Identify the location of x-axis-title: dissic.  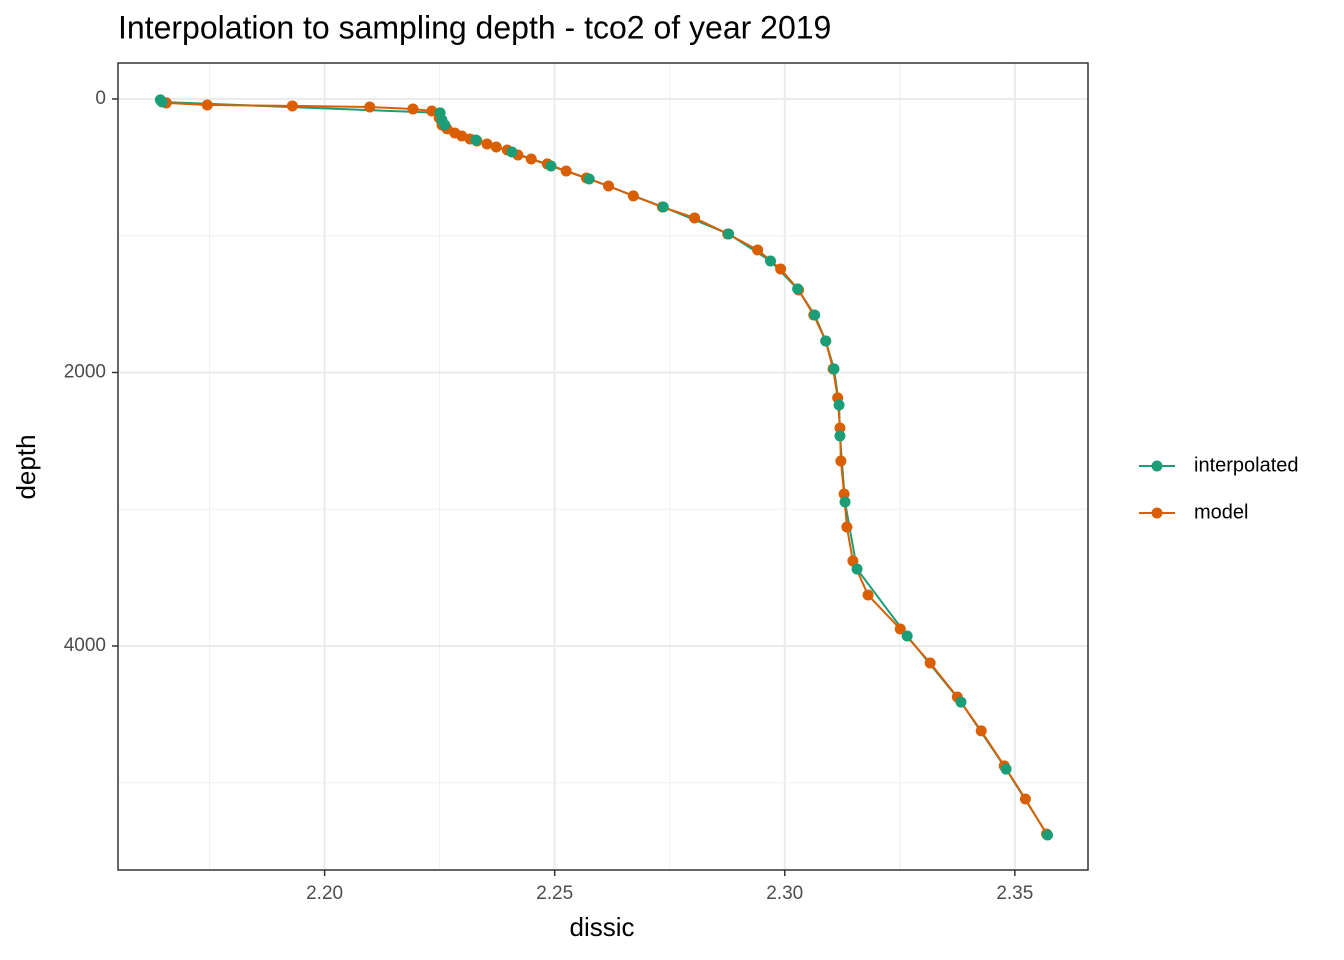
(601, 927).